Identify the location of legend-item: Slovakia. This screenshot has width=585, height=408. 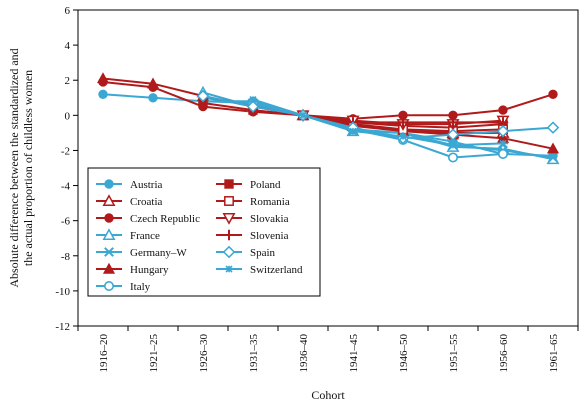
(252, 219).